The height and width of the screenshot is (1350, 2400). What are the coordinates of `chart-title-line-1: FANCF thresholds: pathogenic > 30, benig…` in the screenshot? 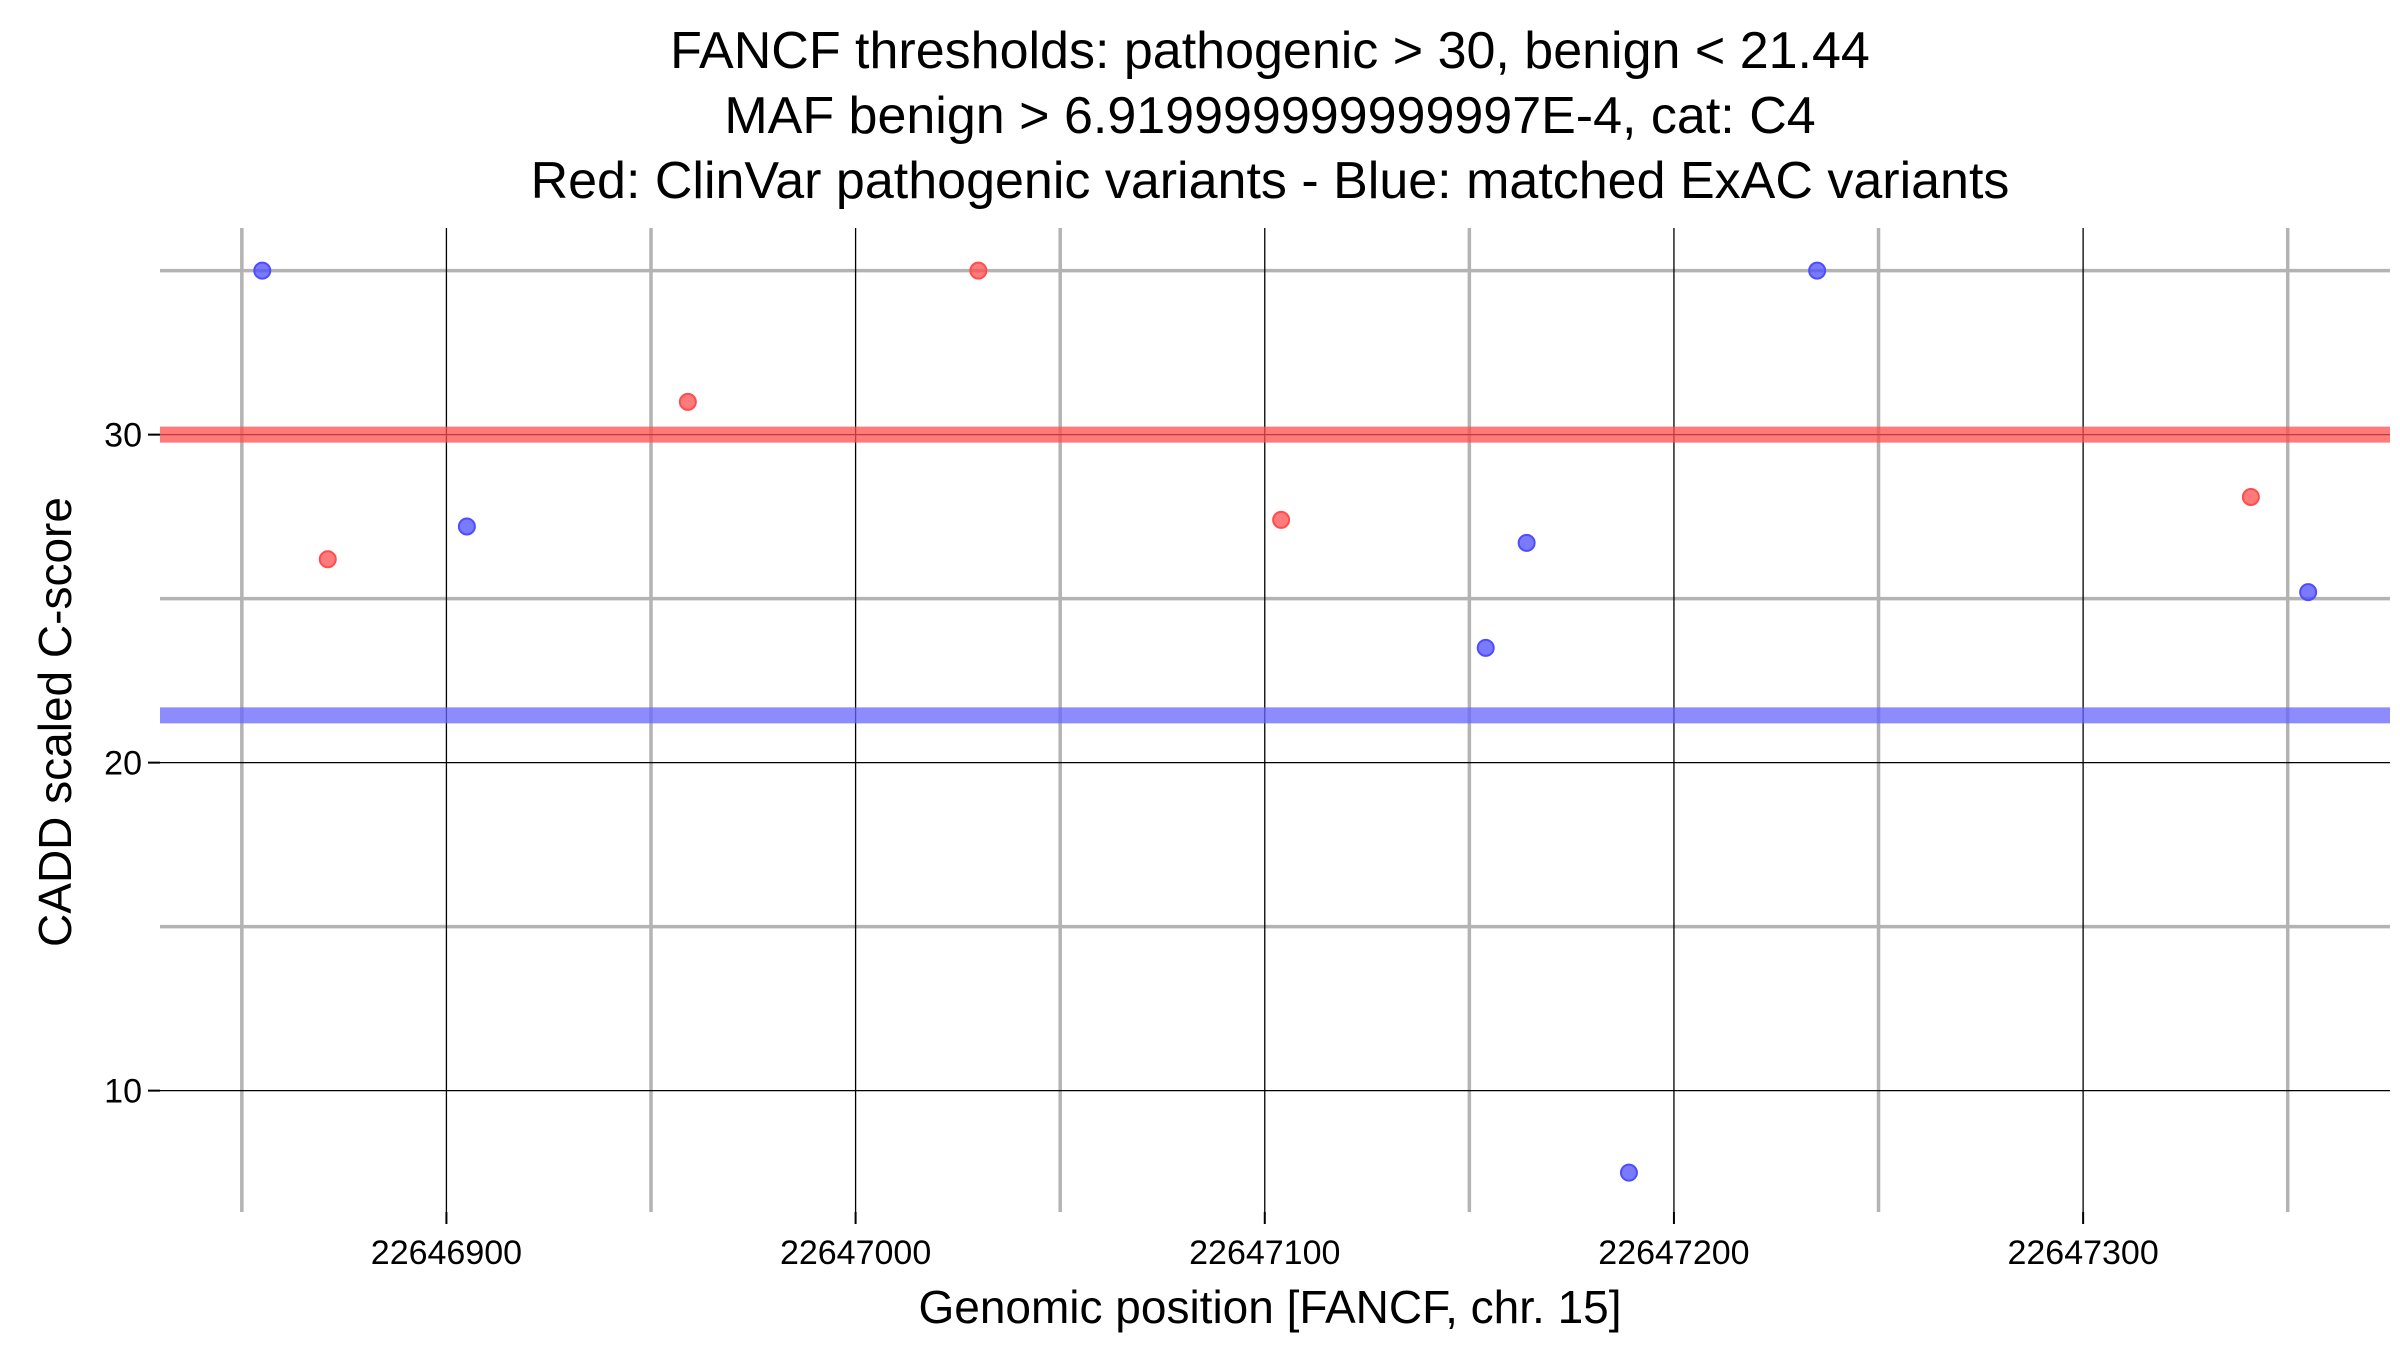 It's located at (1270, 51).